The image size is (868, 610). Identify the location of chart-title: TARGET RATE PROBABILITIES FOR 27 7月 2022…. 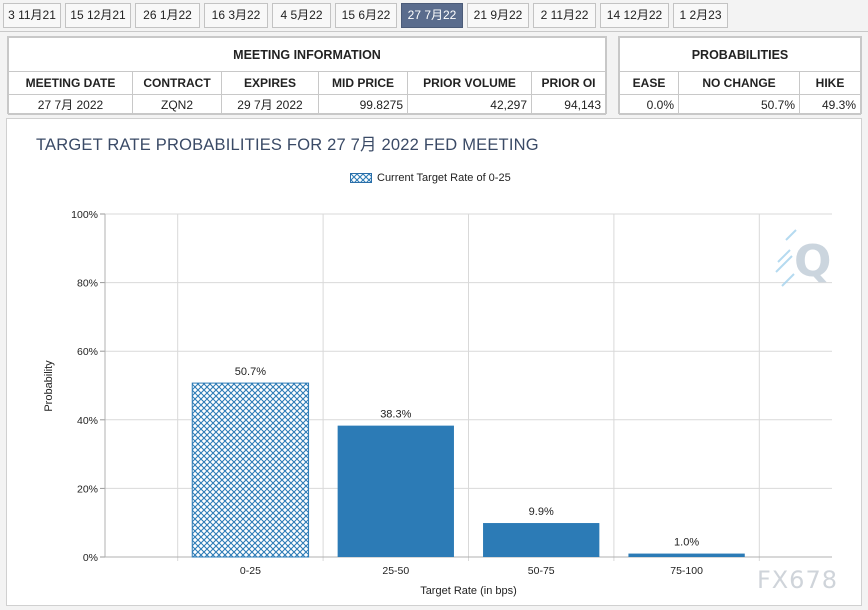
(287, 145).